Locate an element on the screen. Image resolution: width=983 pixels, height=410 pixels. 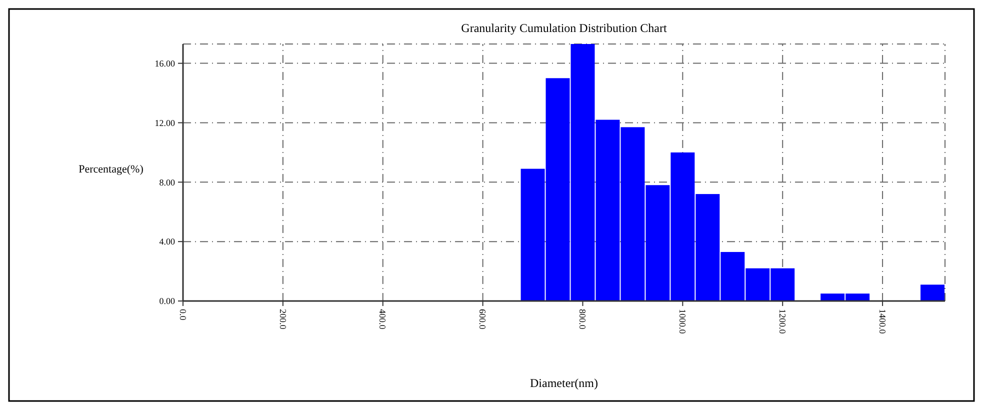
y-tick-label: 12.00 is located at coordinates (165, 123).